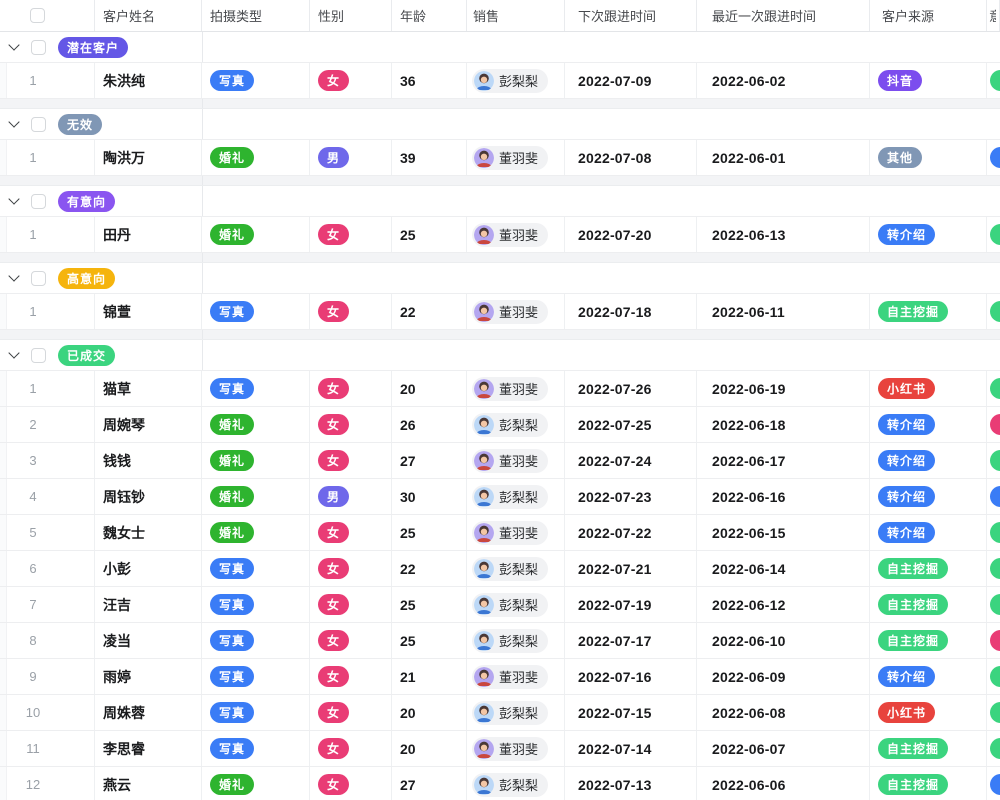  Describe the element at coordinates (334, 157) in the screenshot. I see `gender-badge: 男` at that location.